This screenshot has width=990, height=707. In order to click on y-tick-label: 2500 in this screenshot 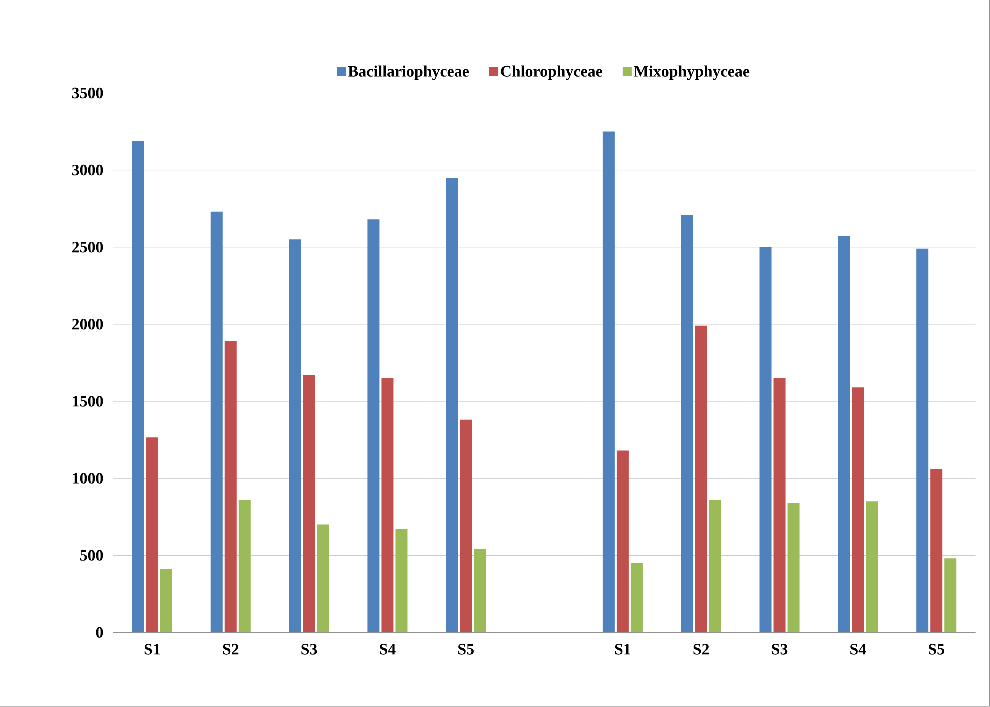, I will do `click(88, 247)`.